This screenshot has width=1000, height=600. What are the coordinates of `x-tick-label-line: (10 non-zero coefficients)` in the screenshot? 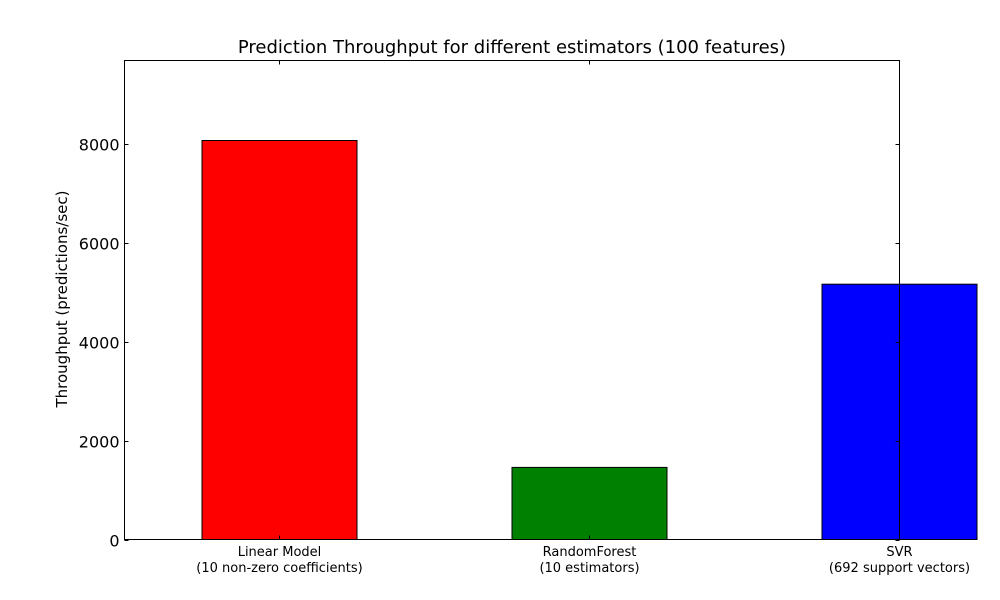 It's located at (279, 568).